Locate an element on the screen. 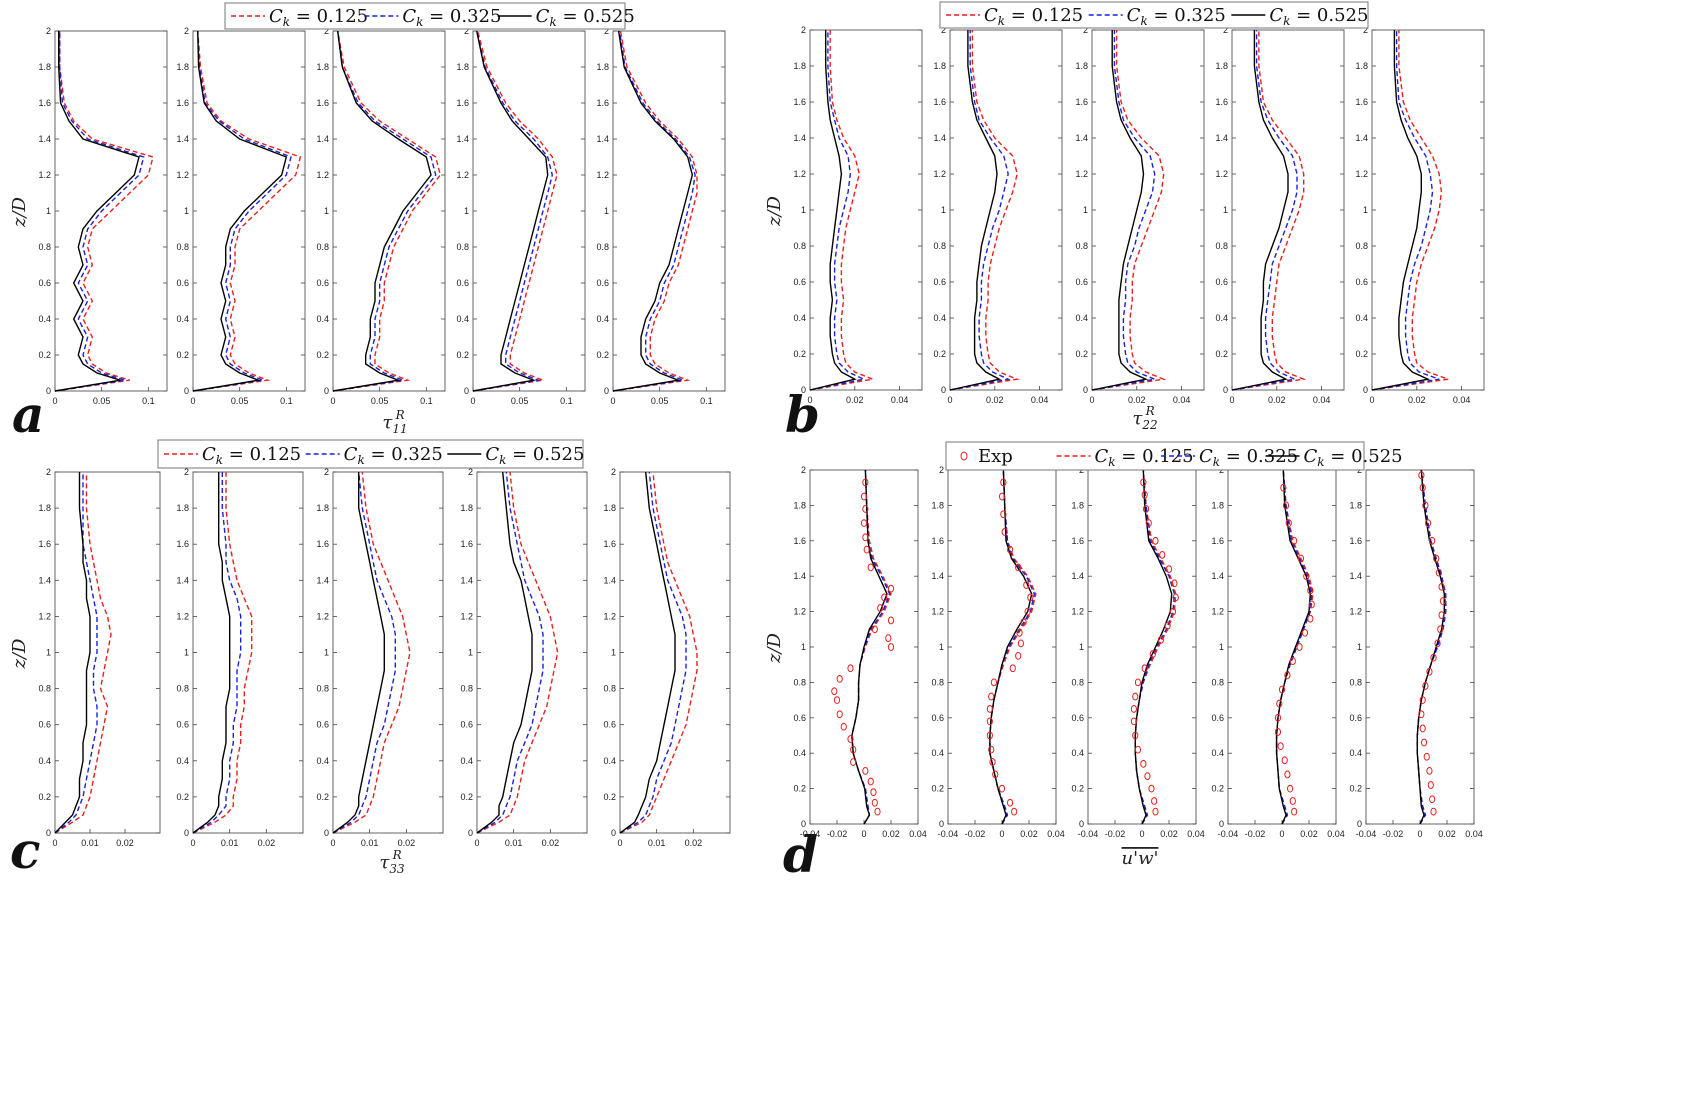  x-tick-label: 0.02 is located at coordinates (855, 400).